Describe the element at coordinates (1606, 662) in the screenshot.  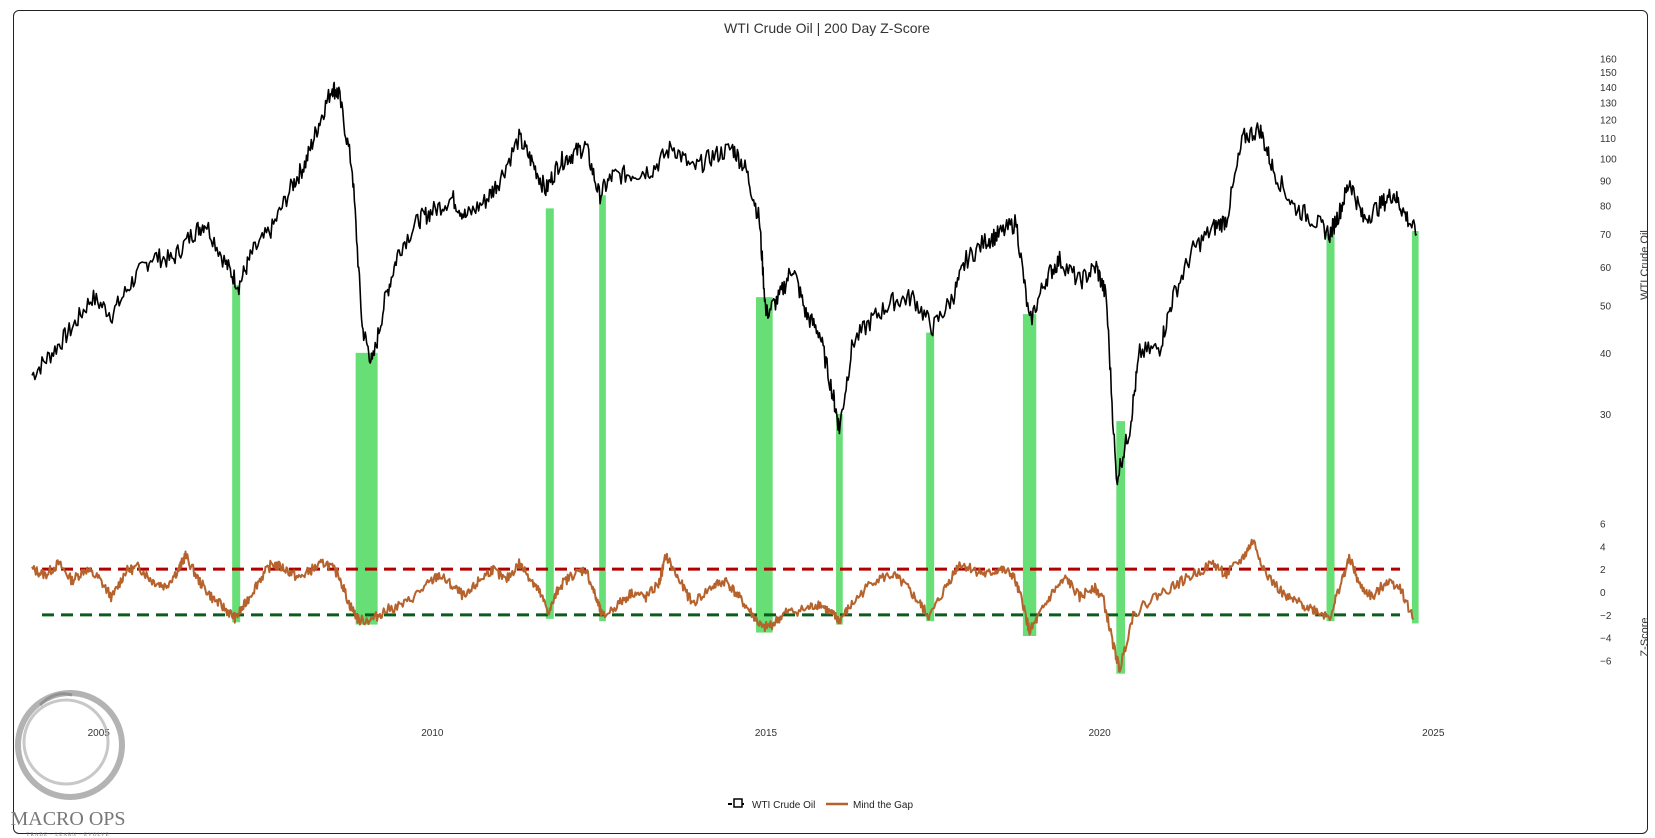
I see `zscore-tick--6: −6` at that location.